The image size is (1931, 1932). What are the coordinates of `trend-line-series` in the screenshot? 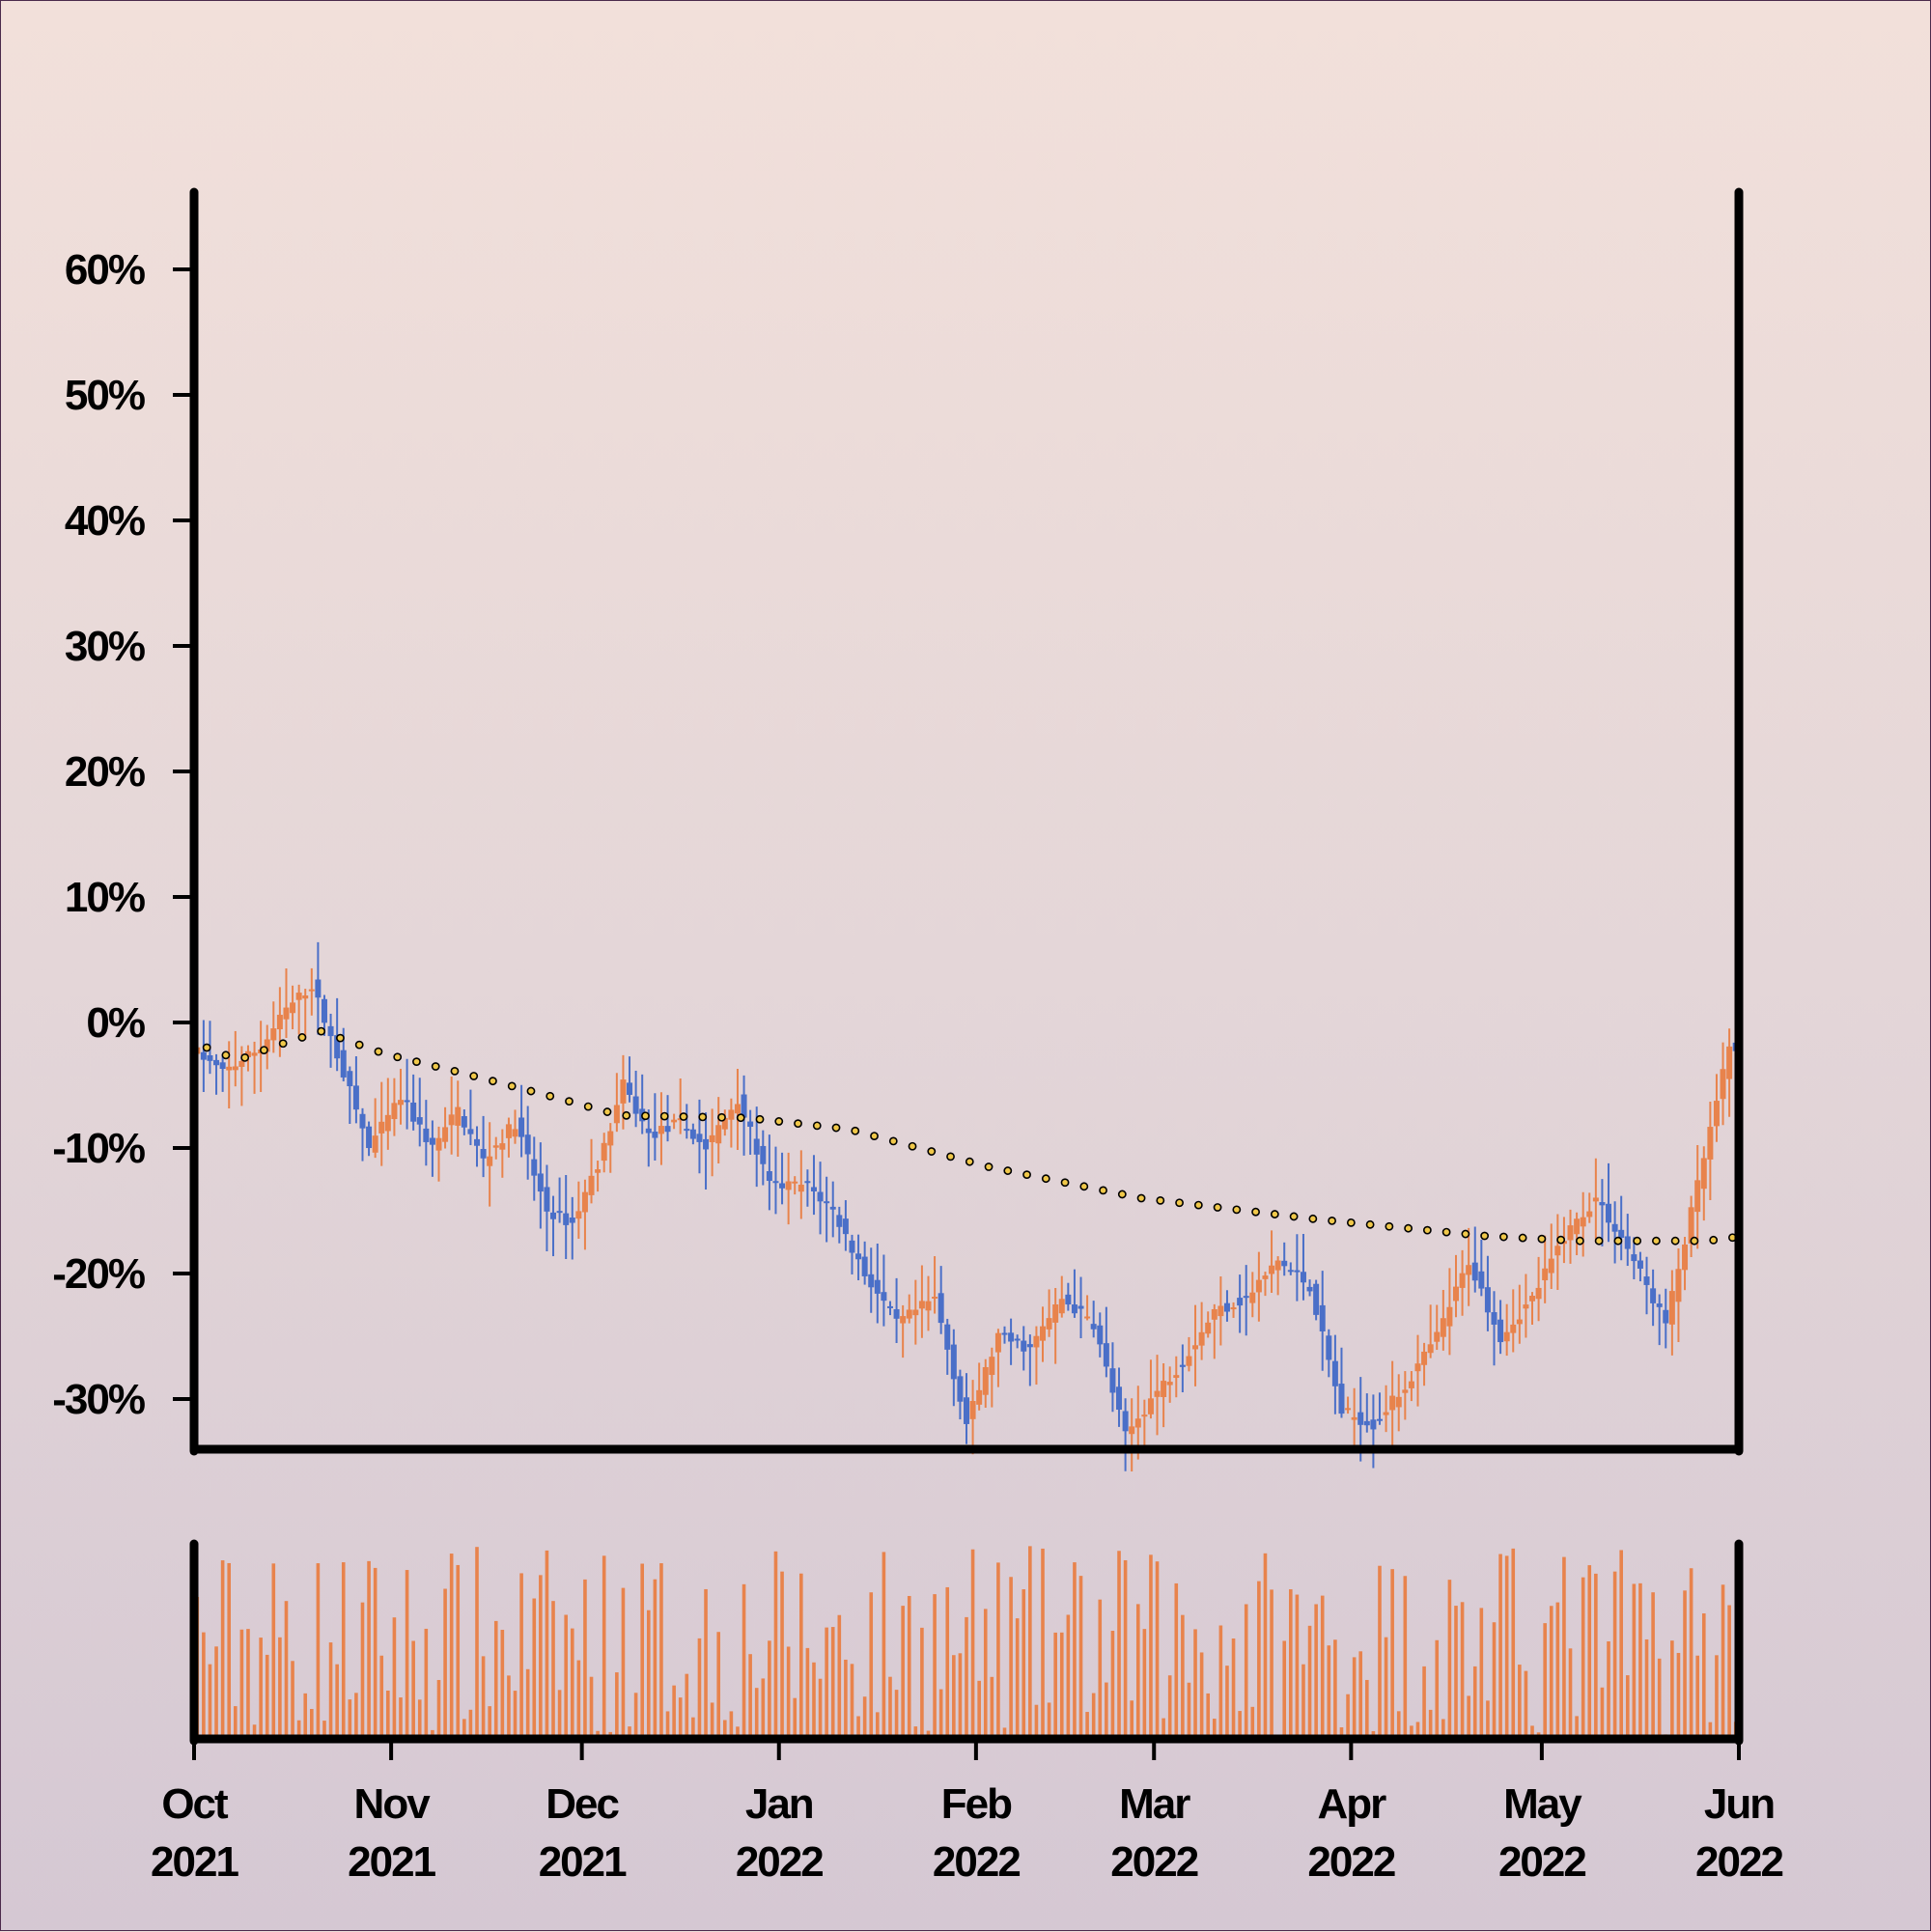 It's located at (969, 1136).